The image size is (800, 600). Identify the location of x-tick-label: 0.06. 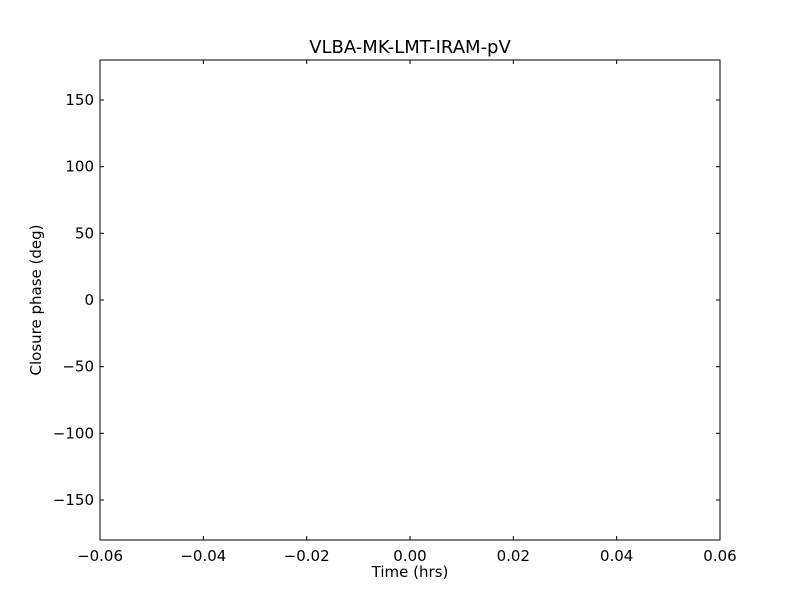
(719, 556).